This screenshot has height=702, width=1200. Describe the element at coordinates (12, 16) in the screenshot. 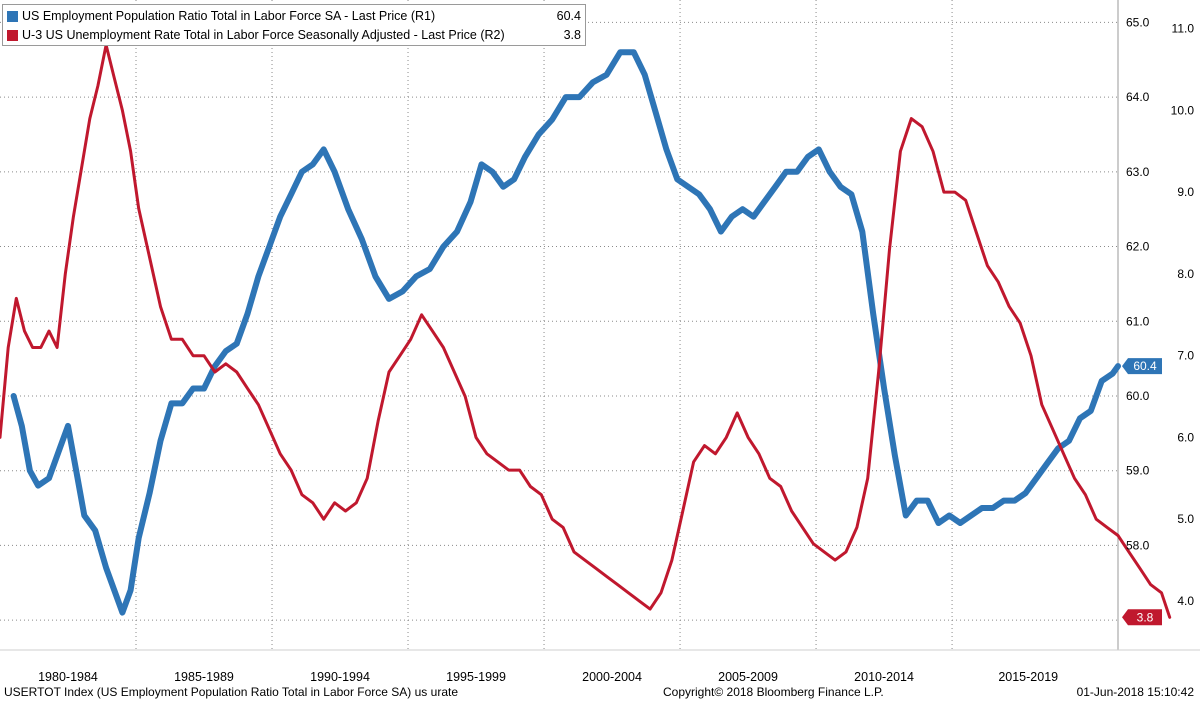

I see `legend-swatch-employment` at that location.